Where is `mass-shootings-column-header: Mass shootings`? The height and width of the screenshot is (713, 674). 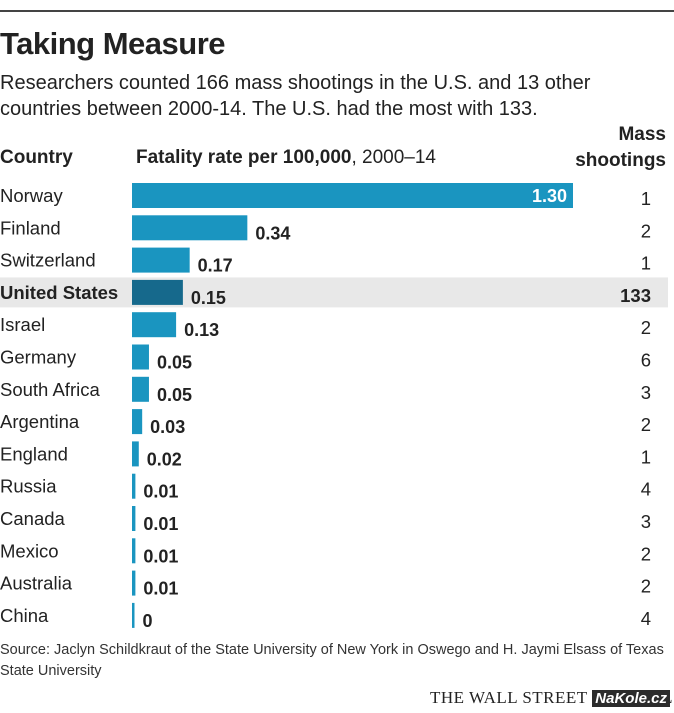 mass-shootings-column-header: Mass shootings is located at coordinates (620, 148).